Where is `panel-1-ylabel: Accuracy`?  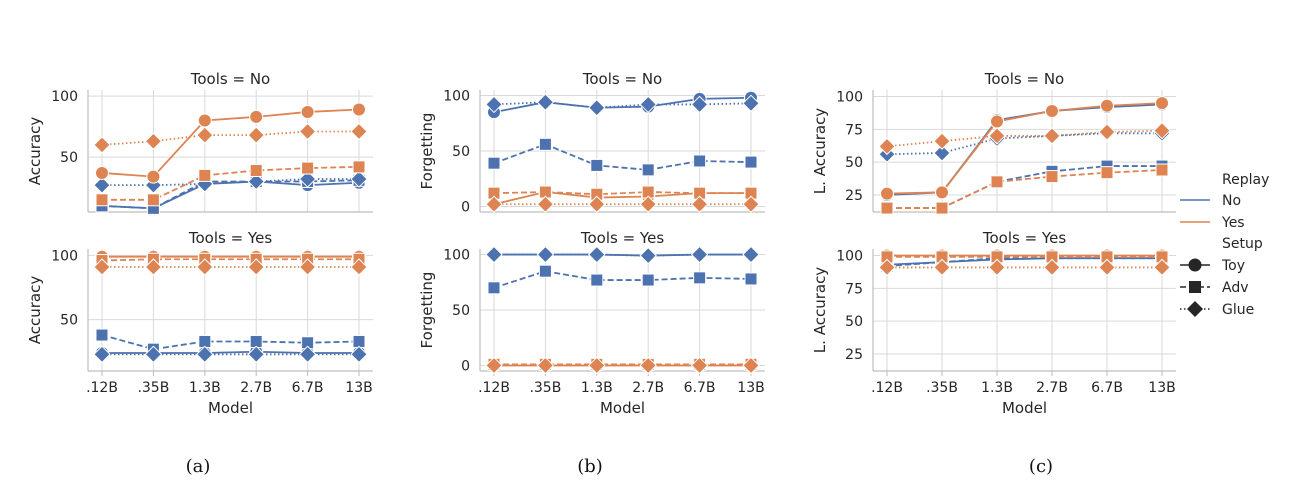 panel-1-ylabel: Accuracy is located at coordinates (35, 151).